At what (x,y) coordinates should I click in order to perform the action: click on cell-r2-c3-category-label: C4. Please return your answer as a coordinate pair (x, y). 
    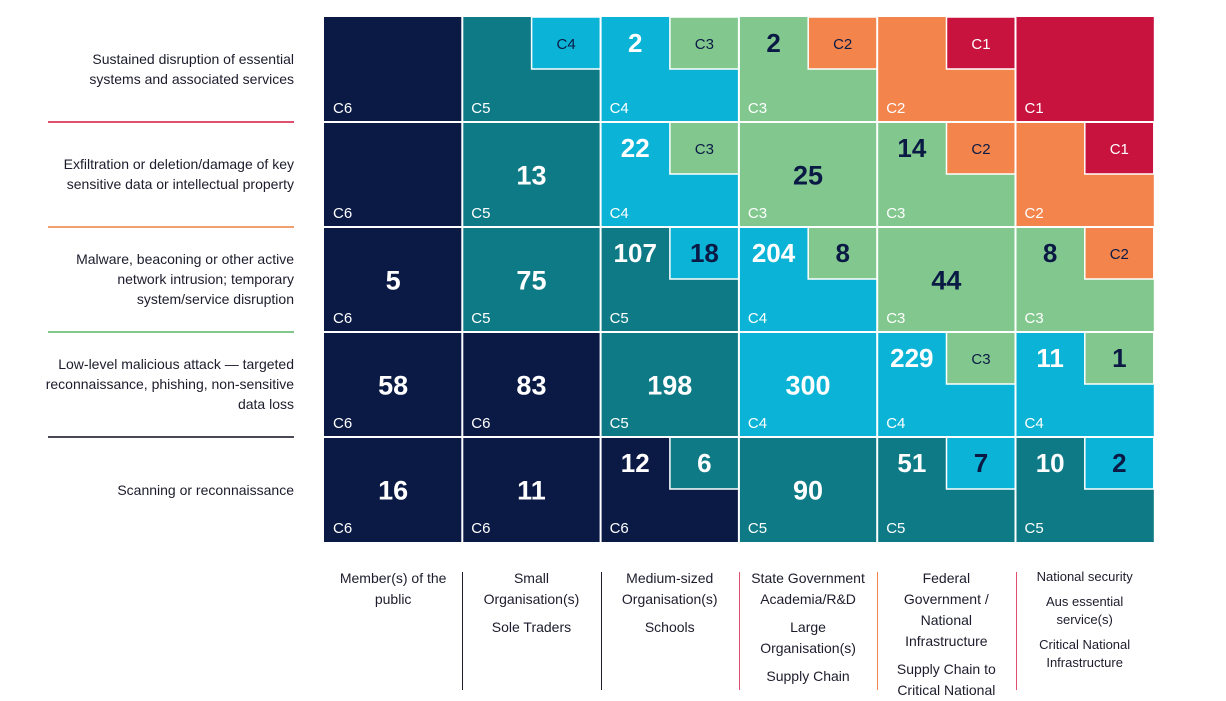
    Looking at the image, I should click on (619, 213).